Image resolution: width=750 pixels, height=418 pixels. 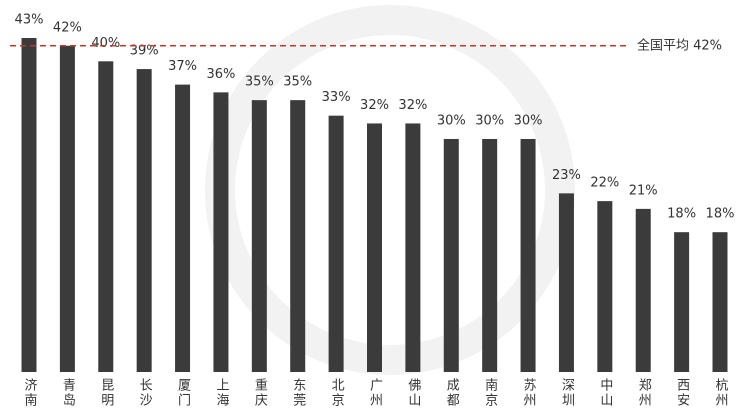 I want to click on value-label: 37%, so click(x=182, y=66).